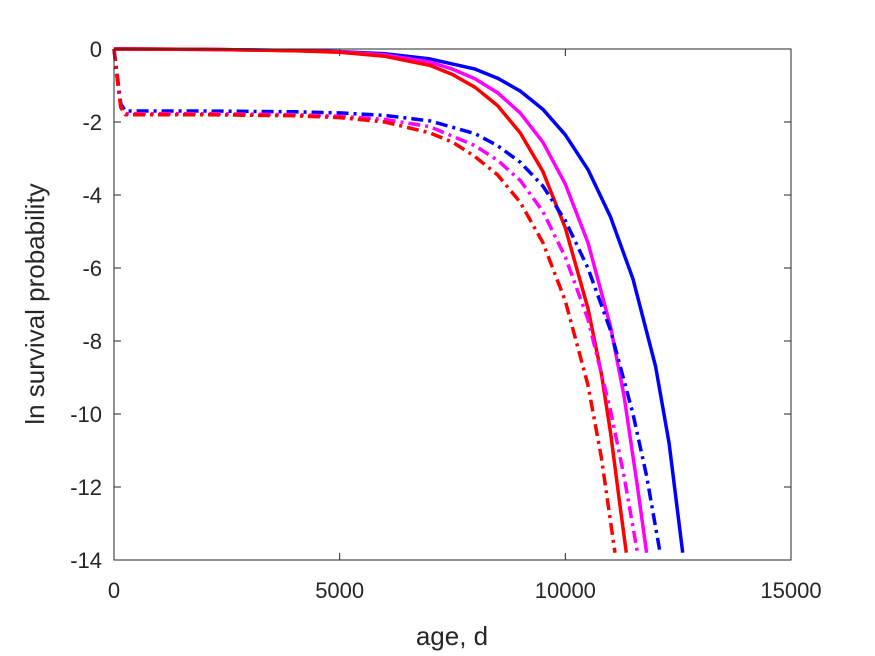 The height and width of the screenshot is (656, 875). Describe the element at coordinates (92, 122) in the screenshot. I see `y-tick-label: -2` at that location.